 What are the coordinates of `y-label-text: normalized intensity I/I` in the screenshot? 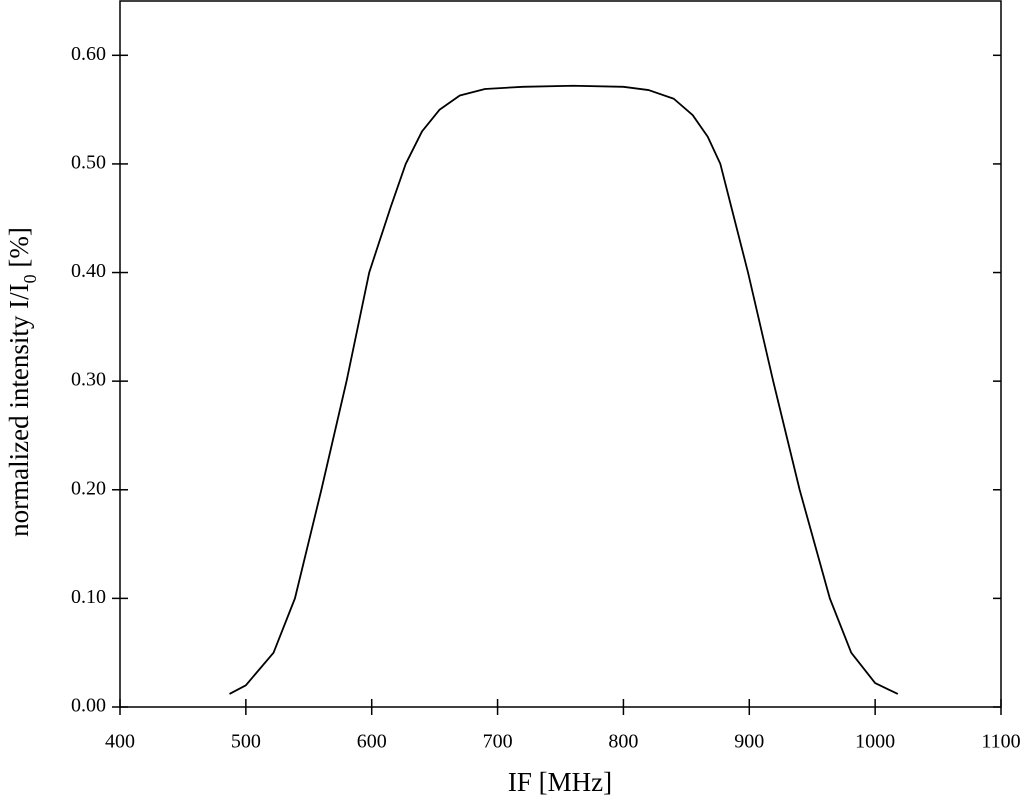 It's located at (19, 409).